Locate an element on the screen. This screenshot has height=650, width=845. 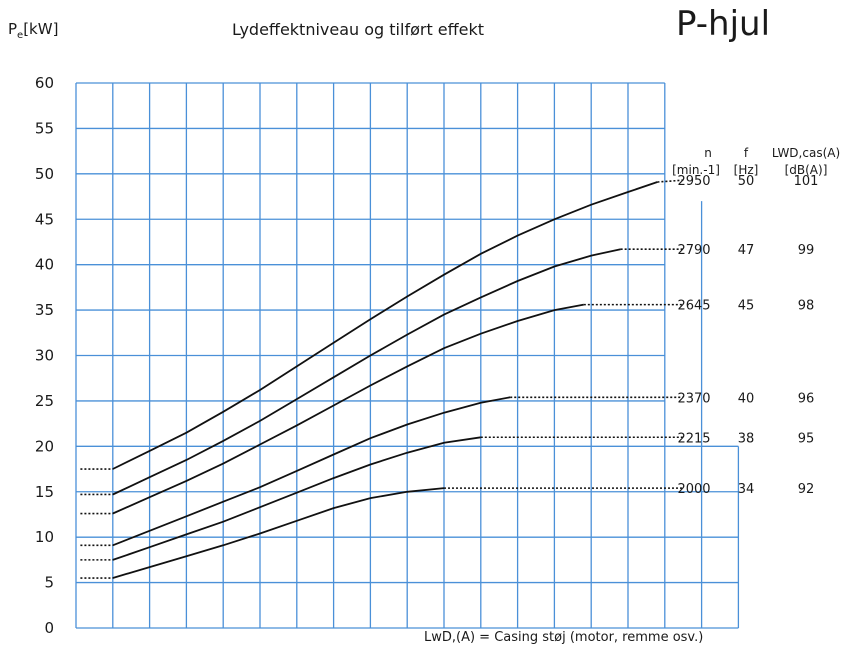
rpm-label: 2370 is located at coordinates (693, 398).